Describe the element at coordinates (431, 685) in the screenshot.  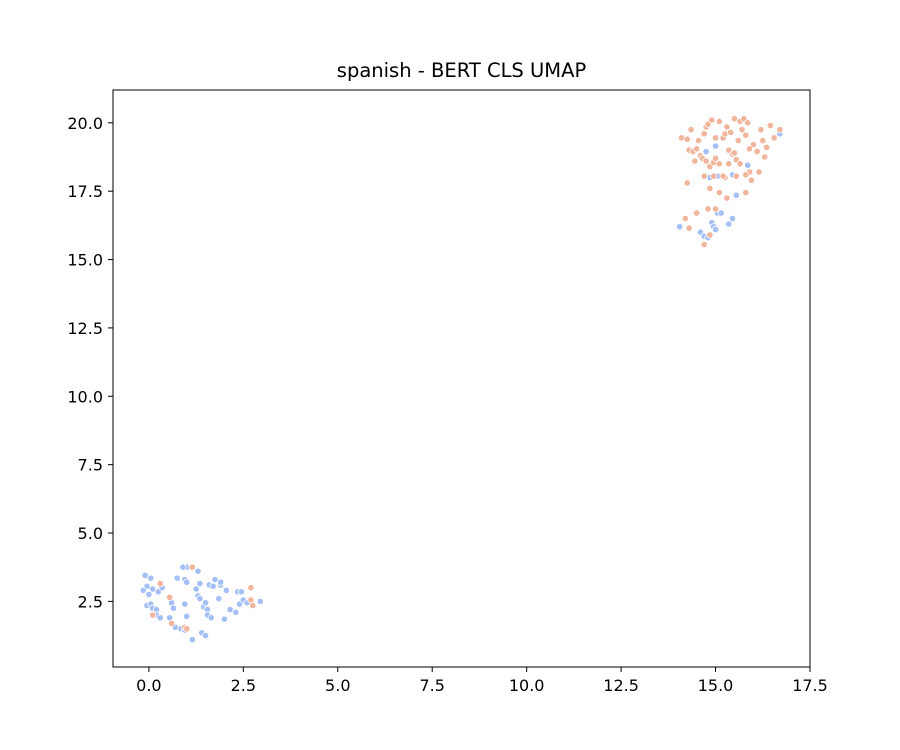
I see `x-tick-label: 7.5` at that location.